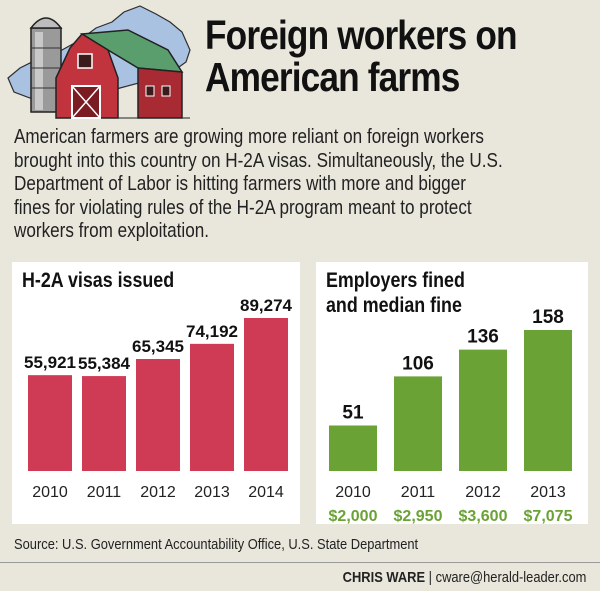  Describe the element at coordinates (266, 492) in the screenshot. I see `visas-tick-label: 2014` at that location.